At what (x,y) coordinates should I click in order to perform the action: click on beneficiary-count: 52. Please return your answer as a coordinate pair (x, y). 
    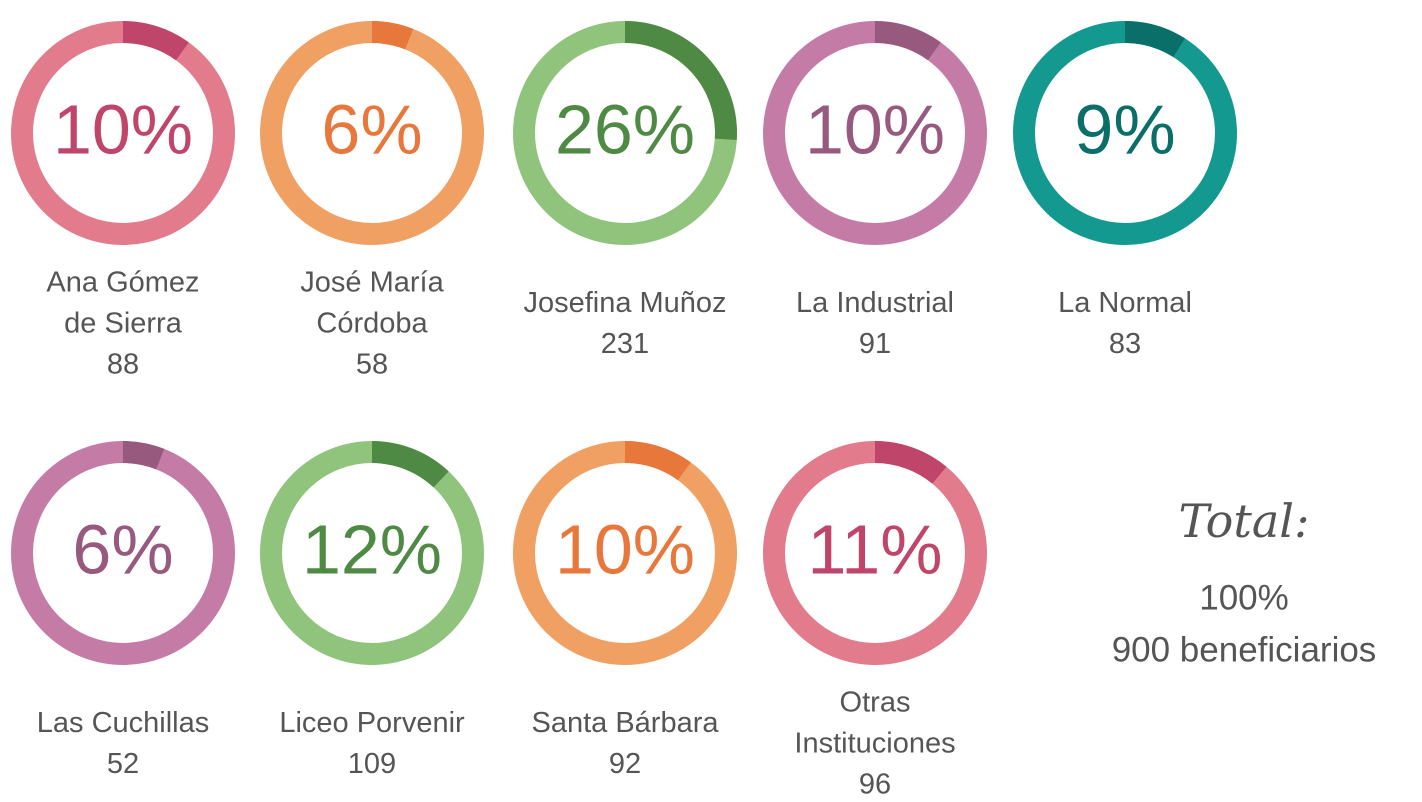
    Looking at the image, I should click on (123, 764).